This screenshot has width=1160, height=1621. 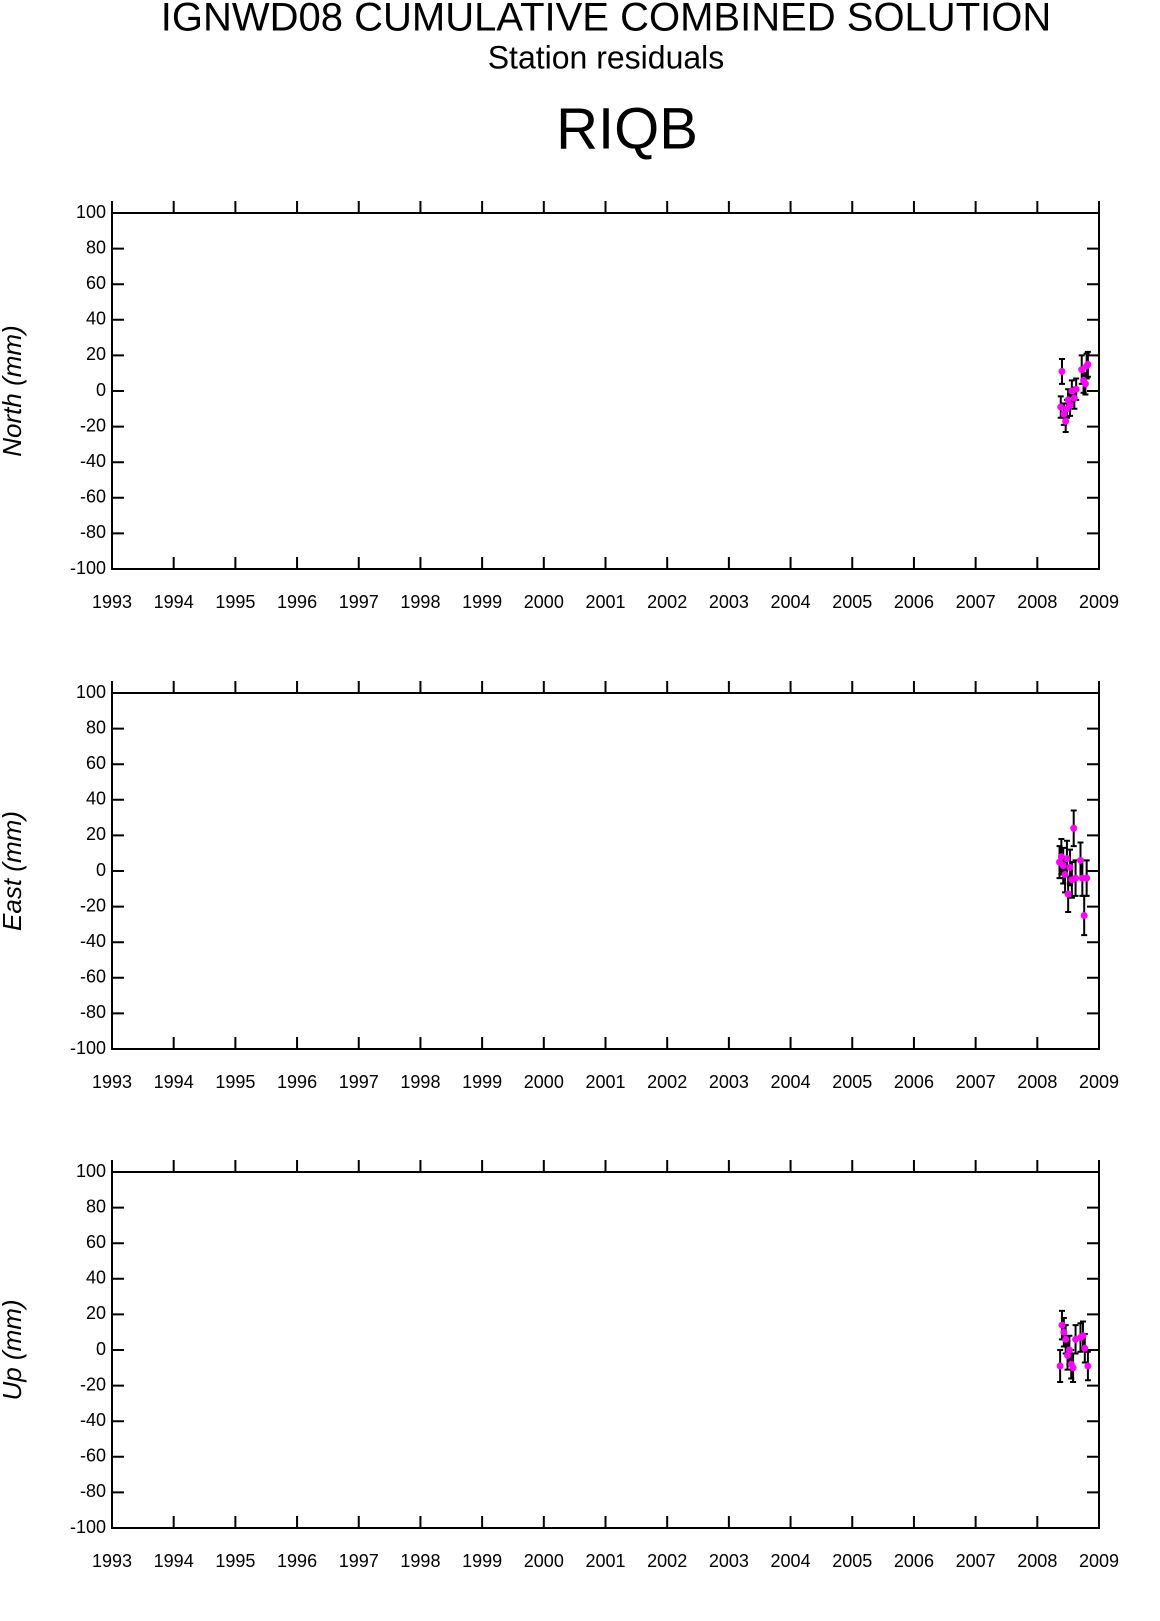 What do you see at coordinates (606, 20) in the screenshot?
I see `page-title: IGNWD08 CUMULATIVE COMBINED SOLUTION` at bounding box center [606, 20].